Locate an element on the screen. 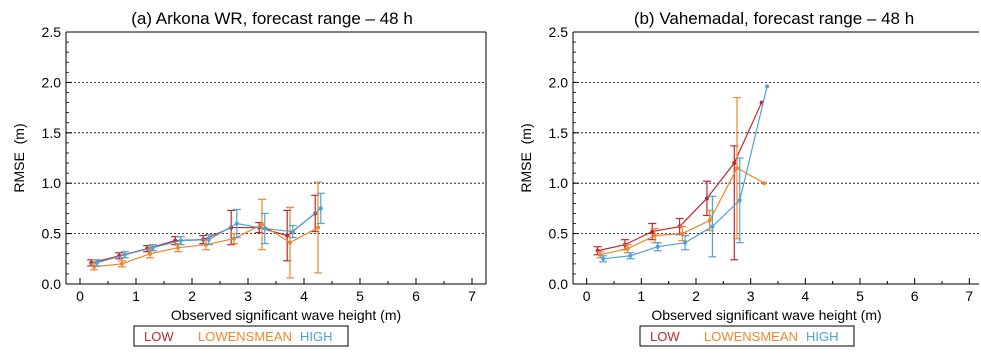 Image resolution: width=981 pixels, height=359 pixels. series-low is located at coordinates (678, 180).